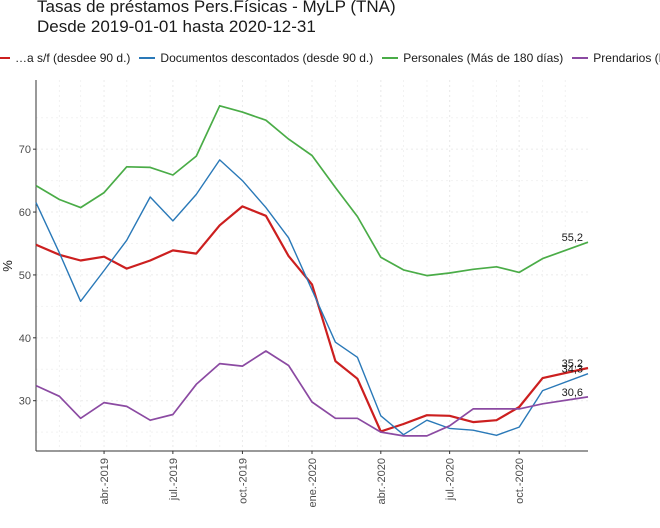  What do you see at coordinates (313, 483) in the screenshot?
I see `x-tick-label-3: ene.-2020` at bounding box center [313, 483].